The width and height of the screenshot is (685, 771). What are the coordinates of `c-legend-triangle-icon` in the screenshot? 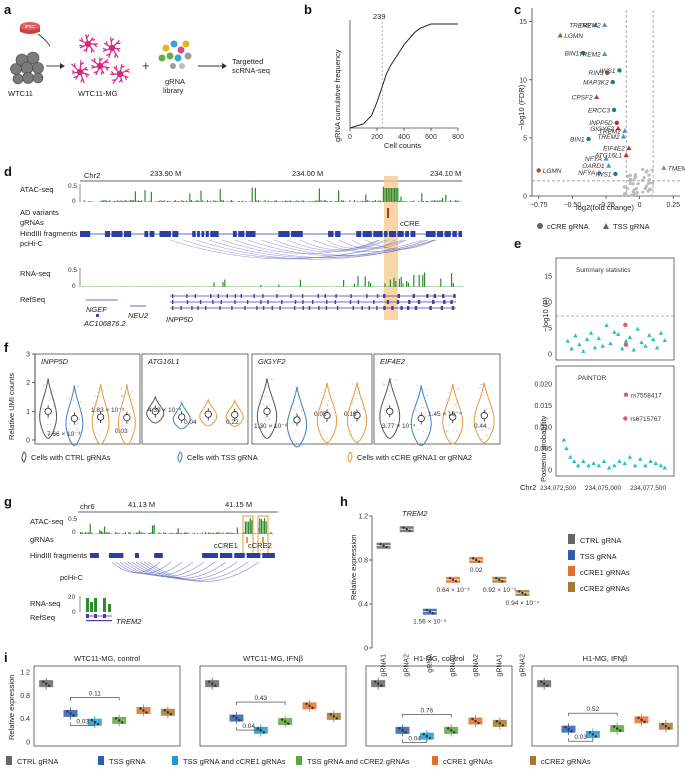 It's located at (606, 226).